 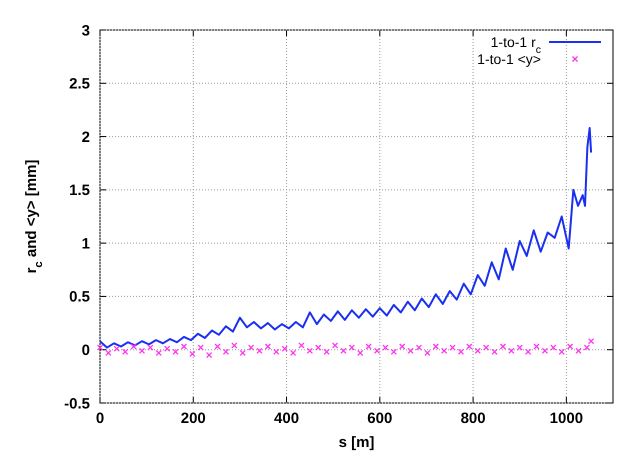 What do you see at coordinates (79, 191) in the screenshot?
I see `y-tick-label: 1.5` at bounding box center [79, 191].